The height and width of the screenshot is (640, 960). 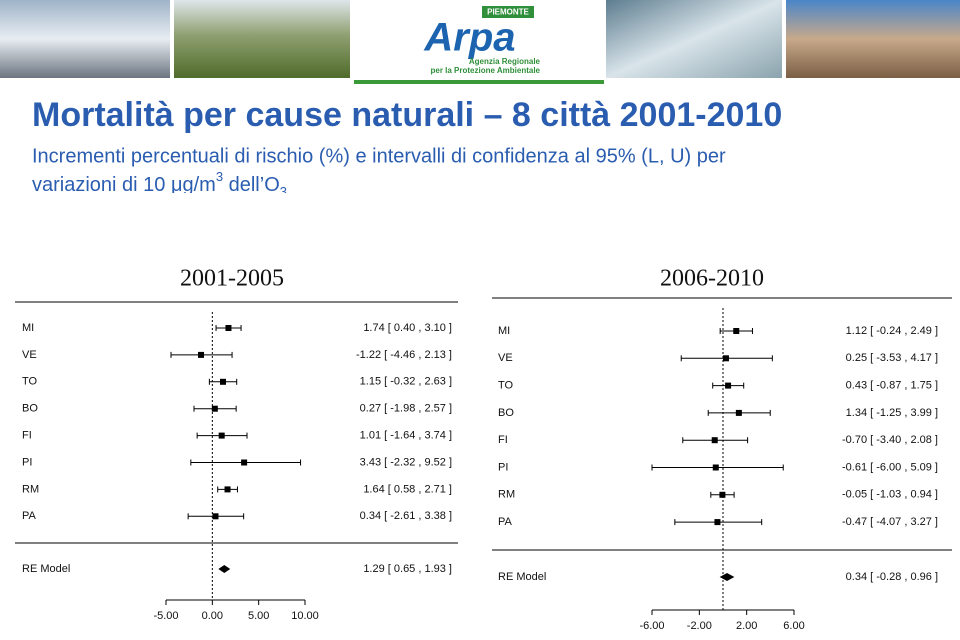 I want to click on value-label: -0.61 [ -6.00 , 5.09 ], so click(x=890, y=467).